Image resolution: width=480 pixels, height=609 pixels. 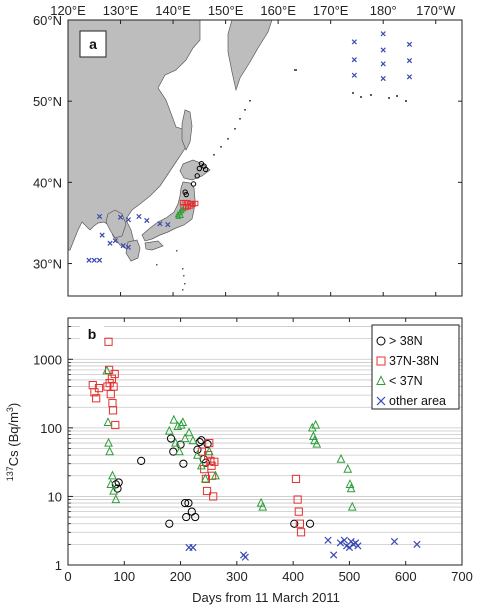 What do you see at coordinates (124, 576) in the screenshot?
I see `x-tick-label: 100` at bounding box center [124, 576].